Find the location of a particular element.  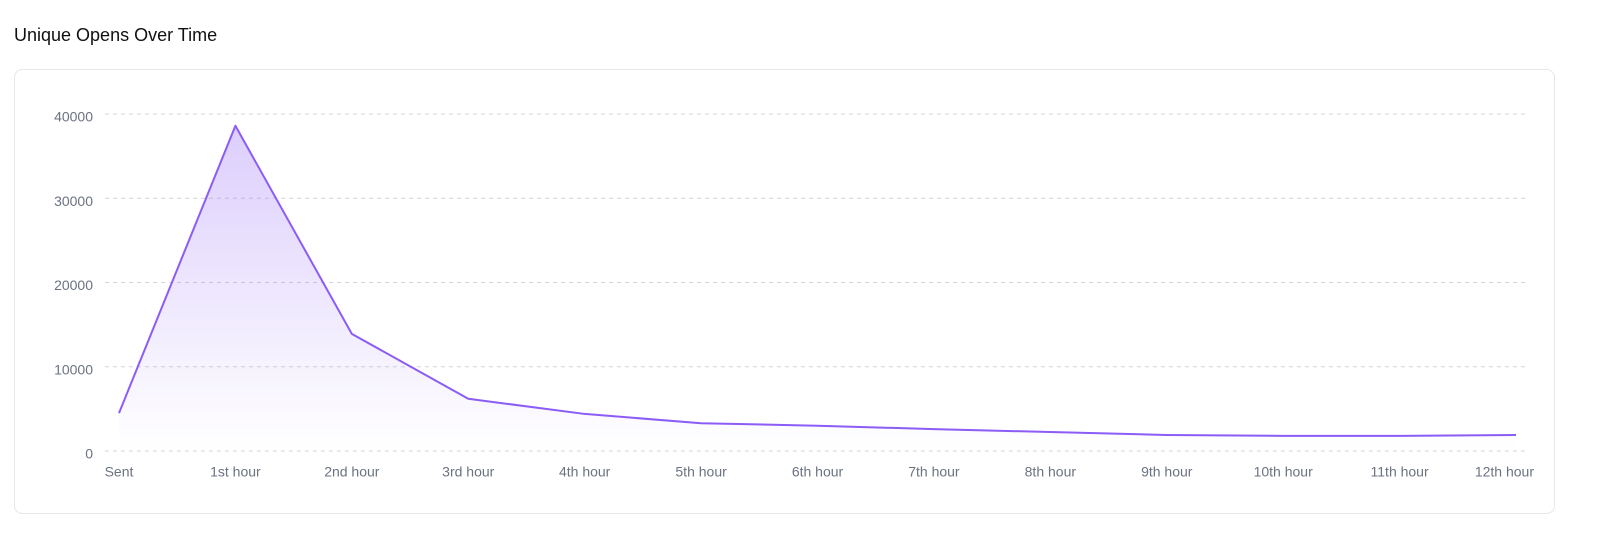

y-tick-label: 10000 is located at coordinates (73, 369).